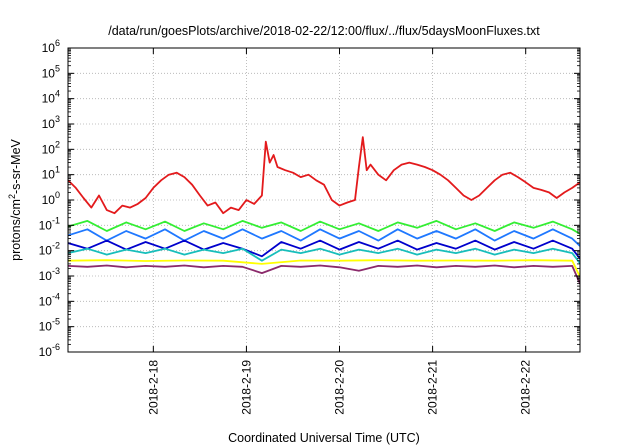  Describe the element at coordinates (57, 43) in the screenshot. I see `y-tick-exp: 6` at that location.